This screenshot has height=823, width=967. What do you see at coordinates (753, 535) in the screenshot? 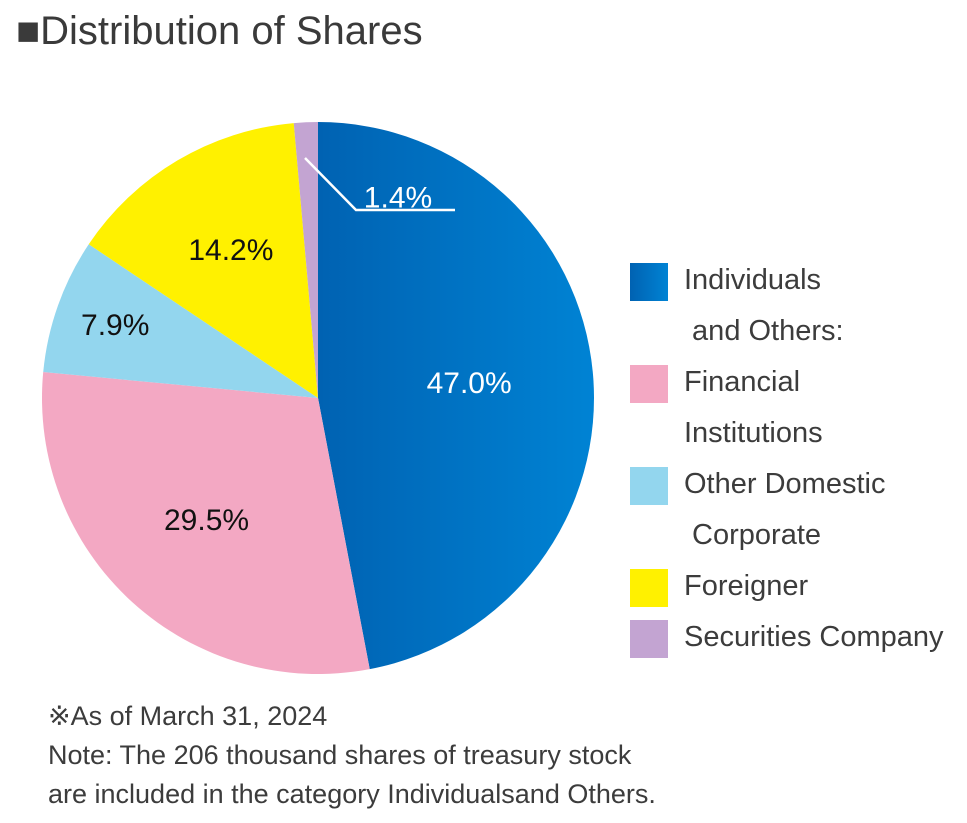
I see `legend-label-line2: Corporate` at bounding box center [753, 535].